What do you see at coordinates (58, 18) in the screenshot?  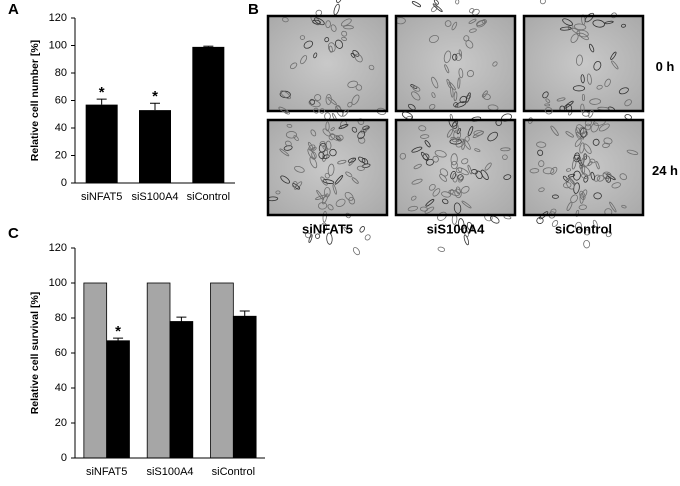 I see `y-tick-label: 120` at bounding box center [58, 18].